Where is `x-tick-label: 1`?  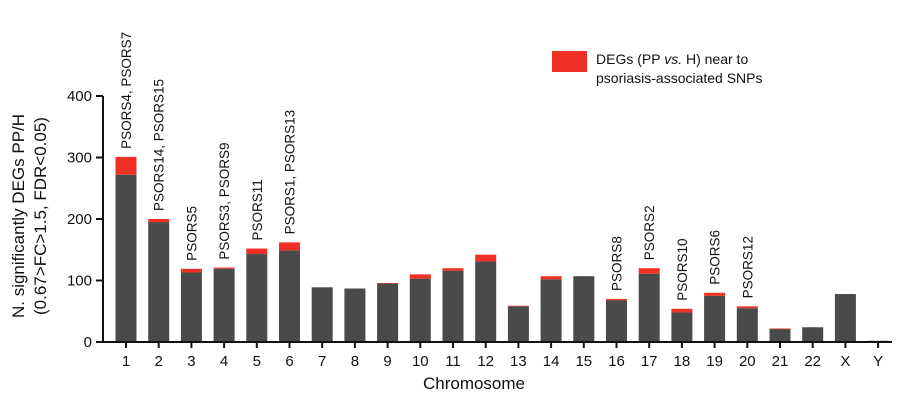
x-tick-label: 1 is located at coordinates (126, 361).